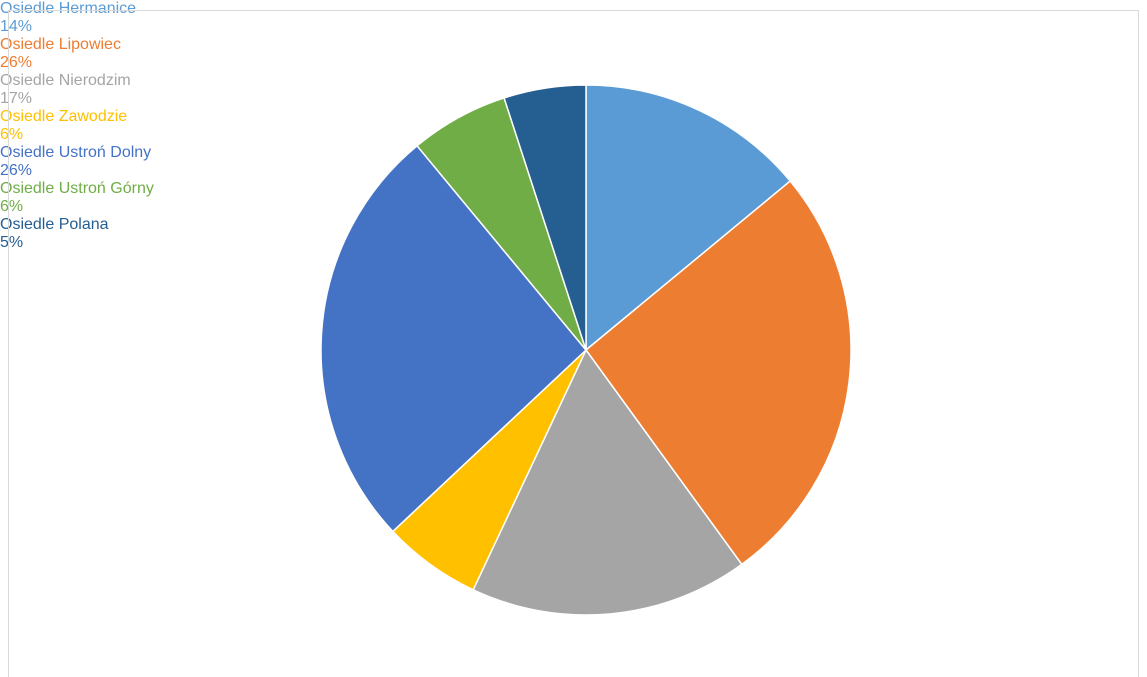 The image size is (1147, 677). Describe the element at coordinates (77, 188) in the screenshot. I see `category-name: Osiedle Ustroń Górny` at that location.